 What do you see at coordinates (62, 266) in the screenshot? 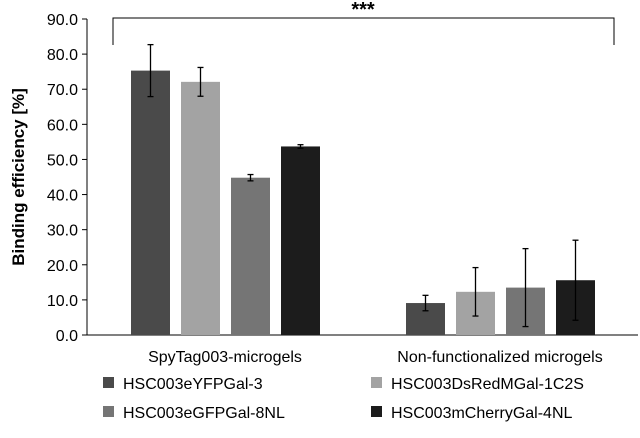
I see `y-tick-label: 20.0` at bounding box center [62, 266].